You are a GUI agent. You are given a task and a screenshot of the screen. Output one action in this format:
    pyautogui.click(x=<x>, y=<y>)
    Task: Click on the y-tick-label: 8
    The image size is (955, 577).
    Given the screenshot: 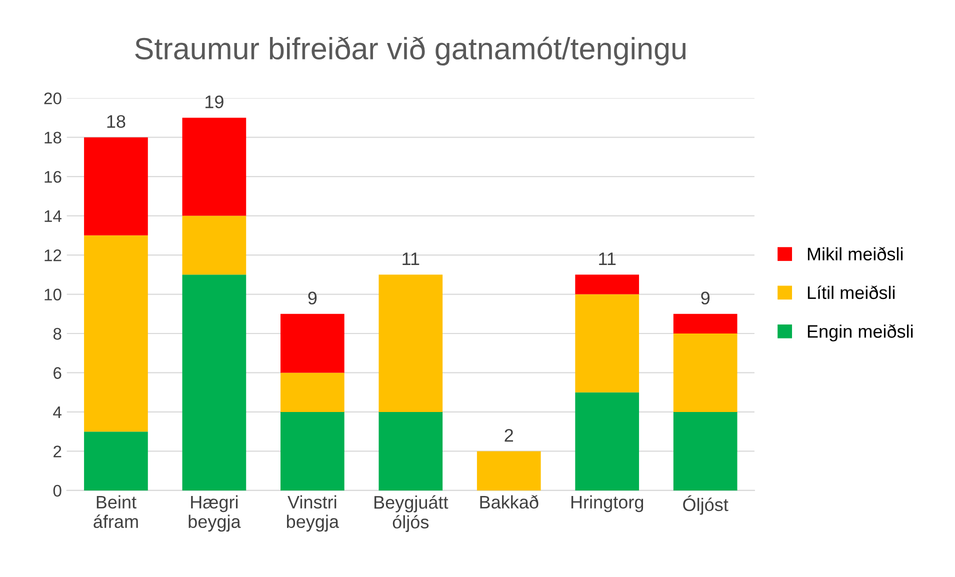 What is the action you would take?
    pyautogui.click(x=57, y=334)
    